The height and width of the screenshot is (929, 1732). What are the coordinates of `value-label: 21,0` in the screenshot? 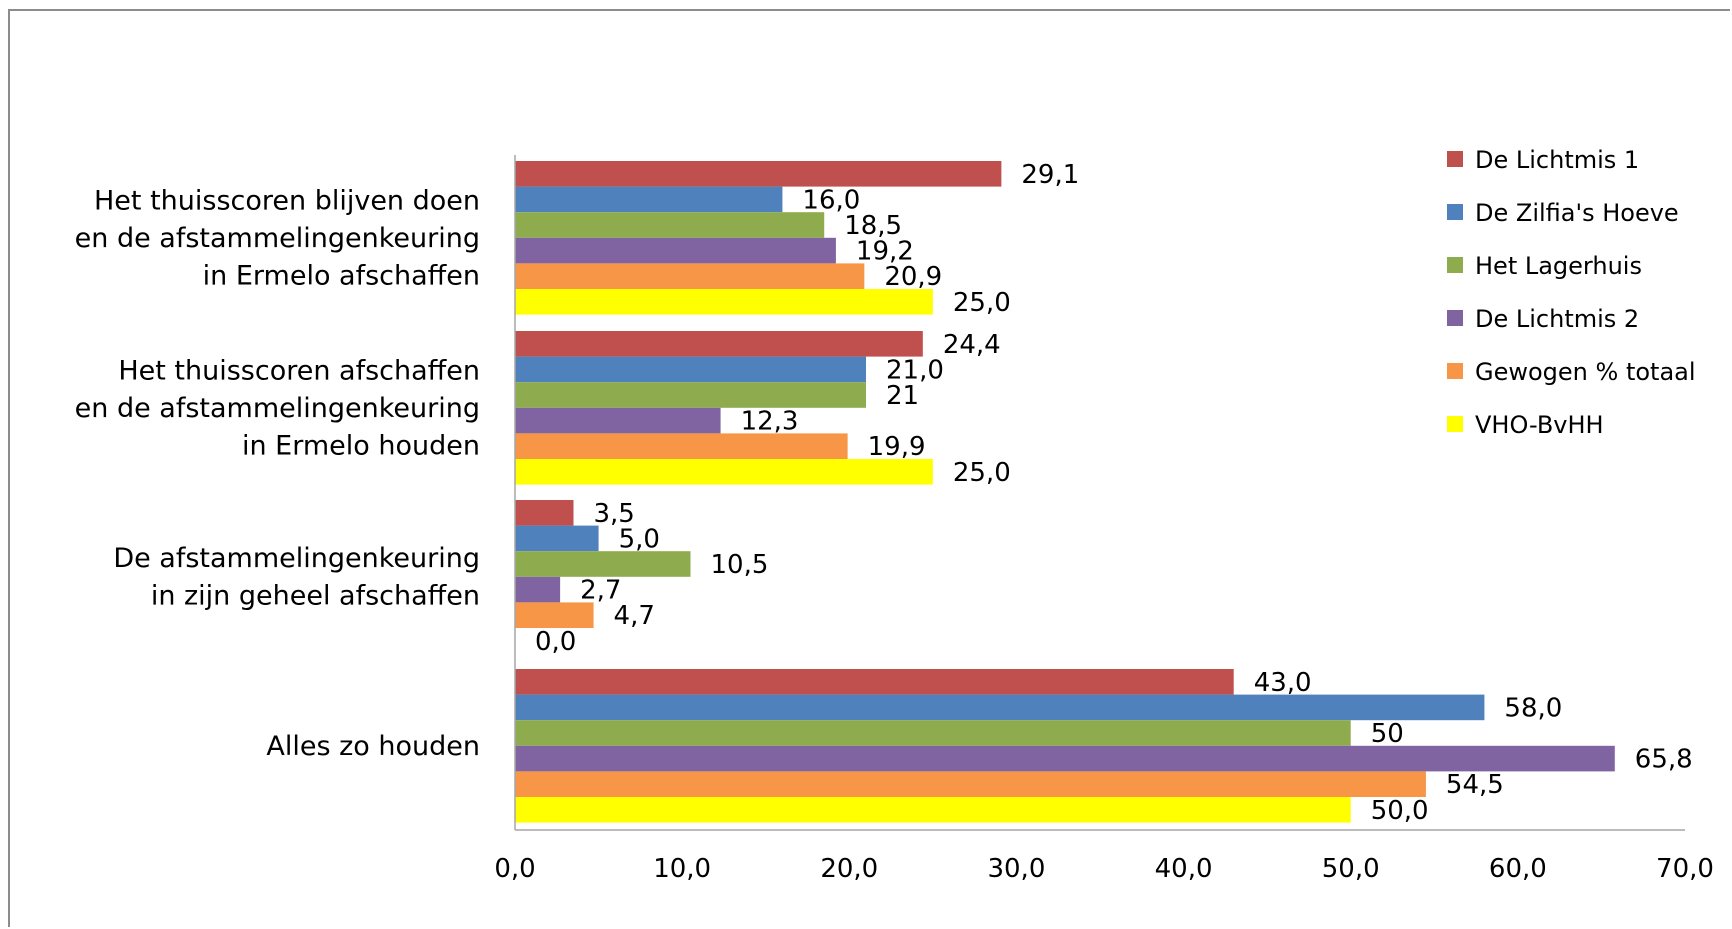 It's located at (915, 370).